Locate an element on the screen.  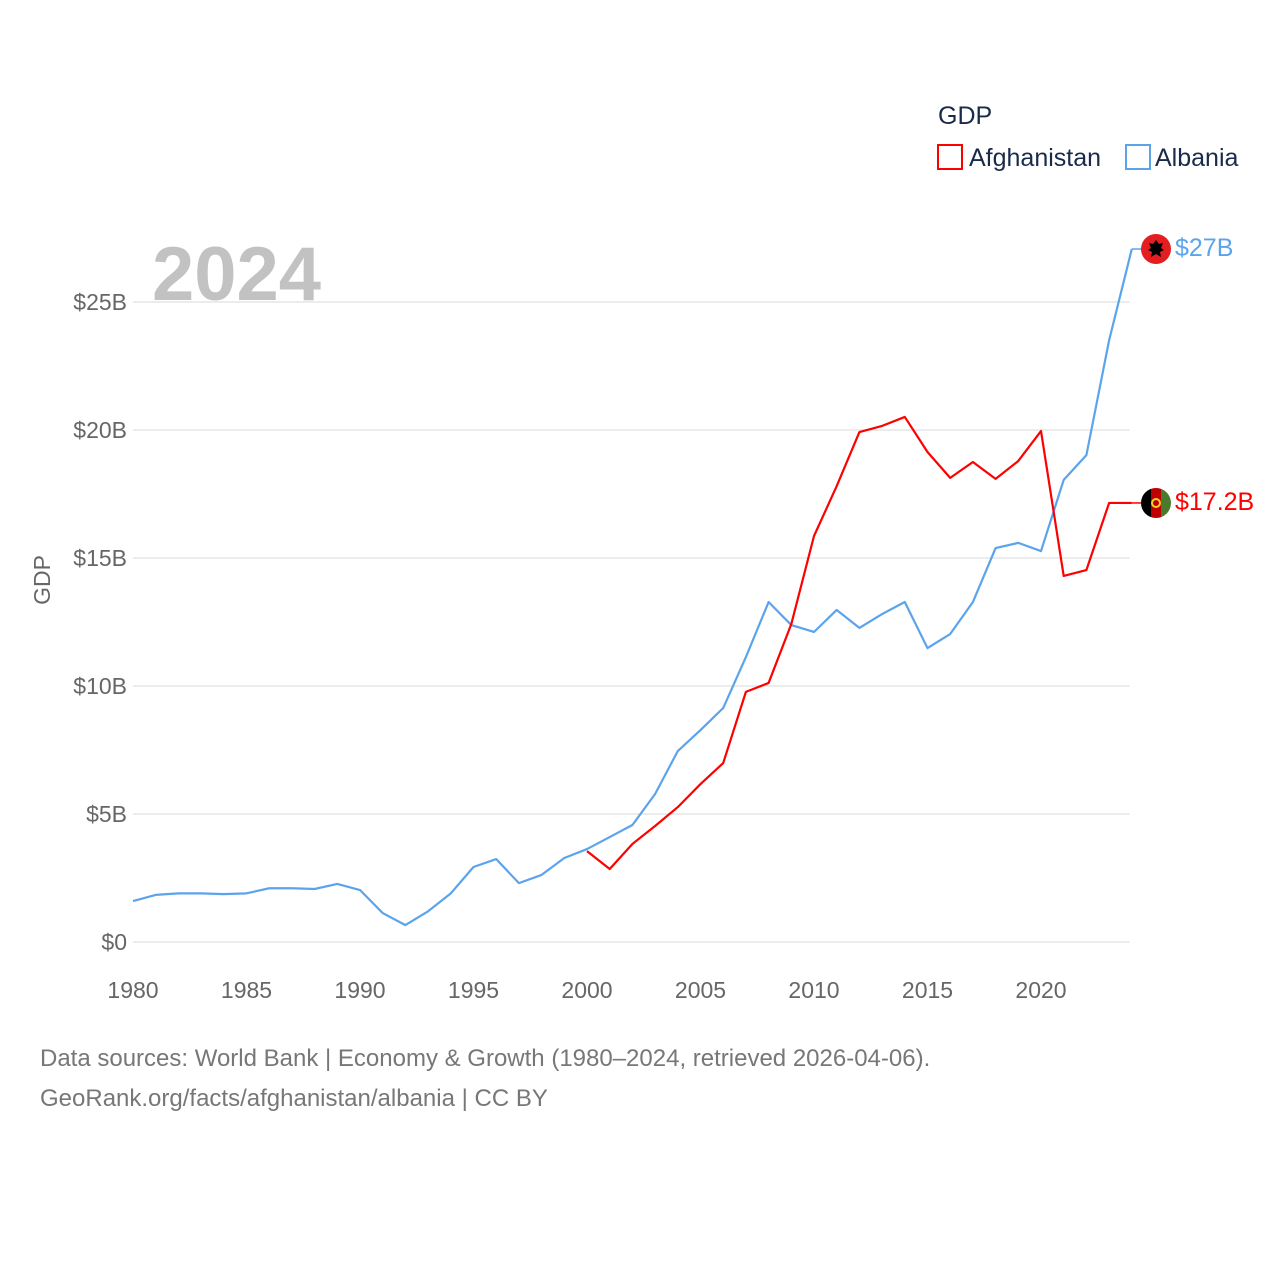
x-tick-label: 1985 is located at coordinates (246, 990).